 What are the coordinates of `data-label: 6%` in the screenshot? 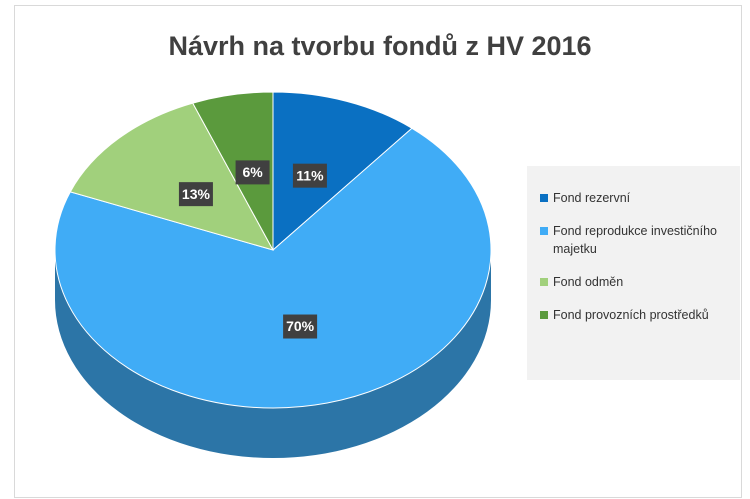 It's located at (252, 172).